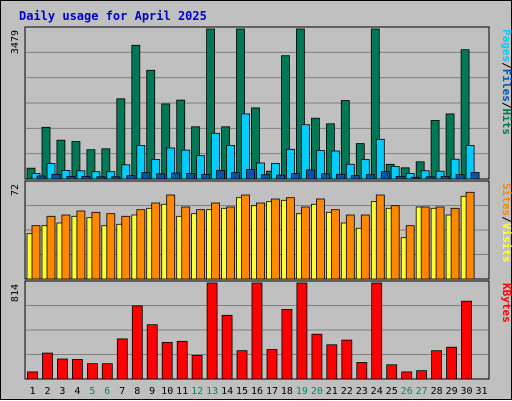 Image resolution: width=512 pixels, height=401 pixels. What do you see at coordinates (506, 223) in the screenshot?
I see `legend-visits-sites: Sites/Visits` at bounding box center [506, 223].